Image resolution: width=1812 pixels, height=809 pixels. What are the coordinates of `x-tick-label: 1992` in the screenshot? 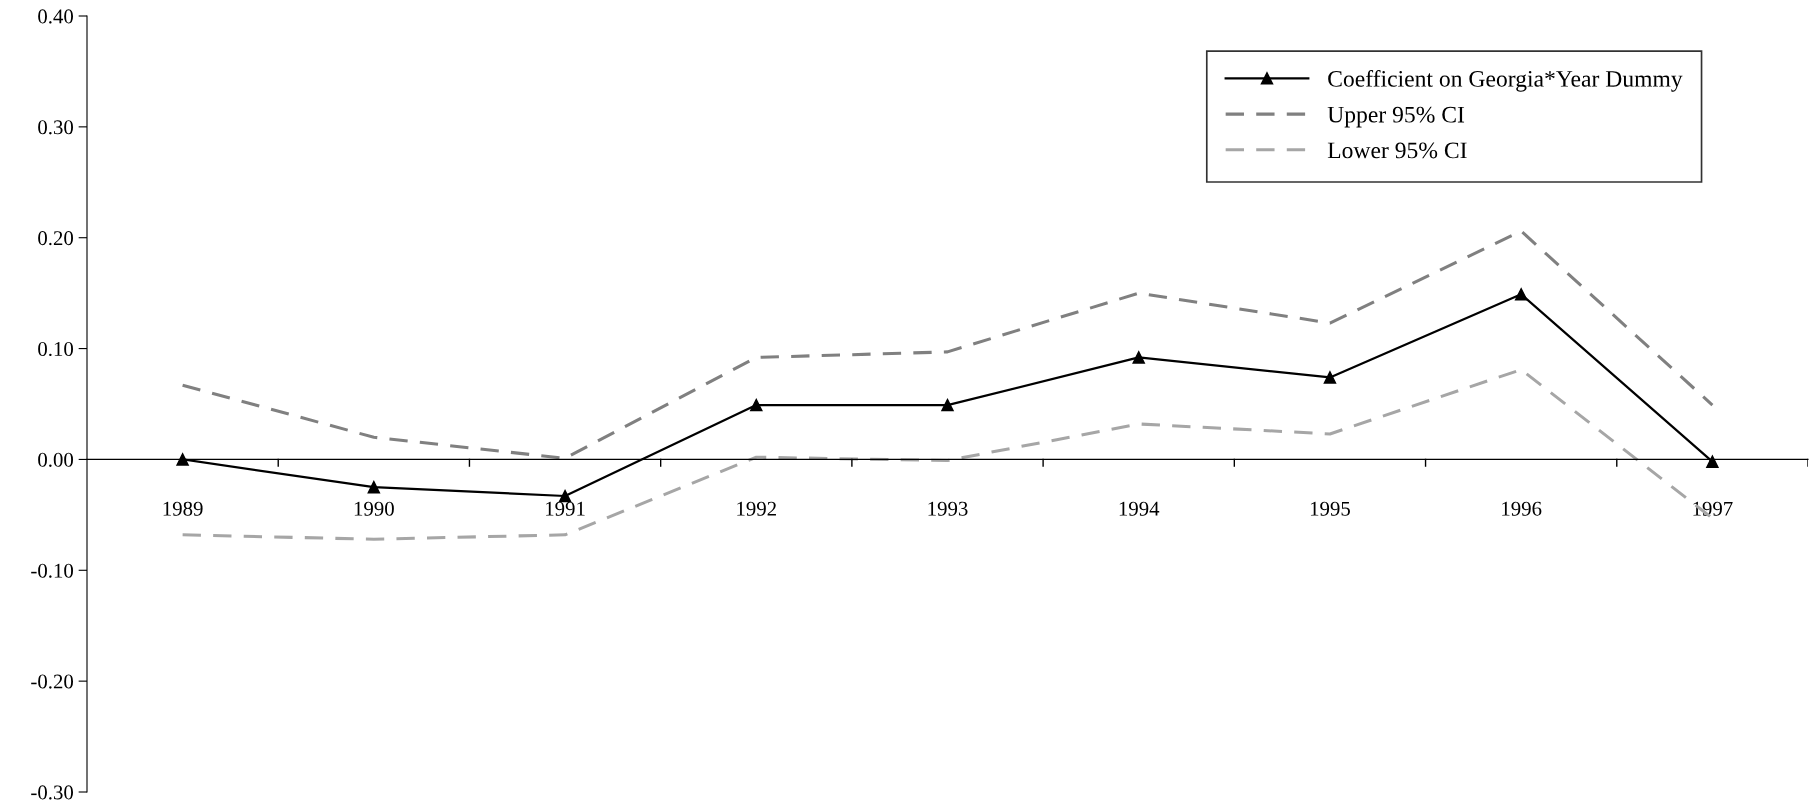 It's located at (756, 508).